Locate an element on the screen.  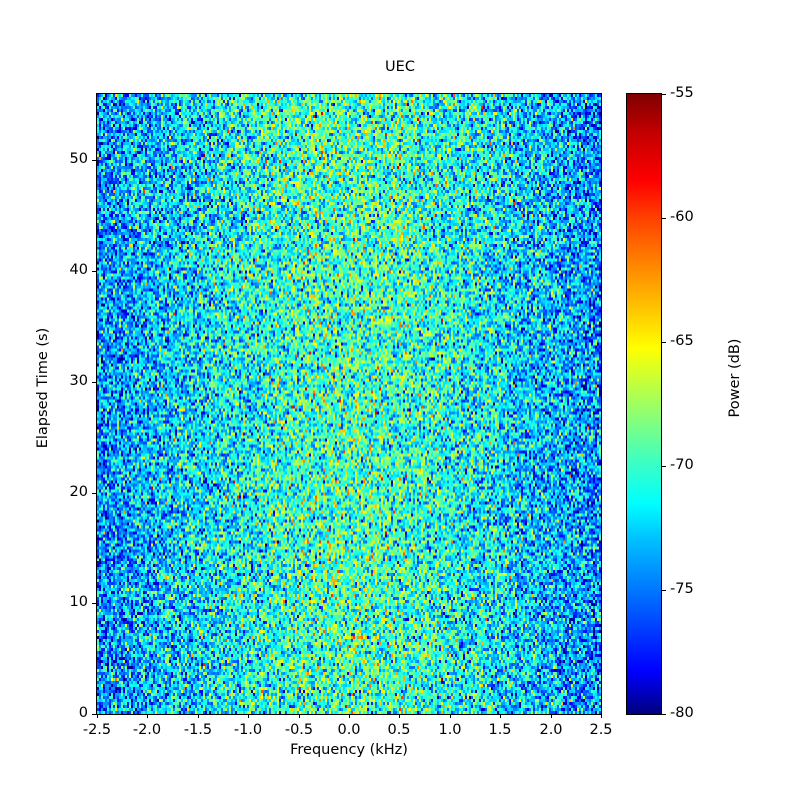
x-tick-label: -2.0 is located at coordinates (147, 730).